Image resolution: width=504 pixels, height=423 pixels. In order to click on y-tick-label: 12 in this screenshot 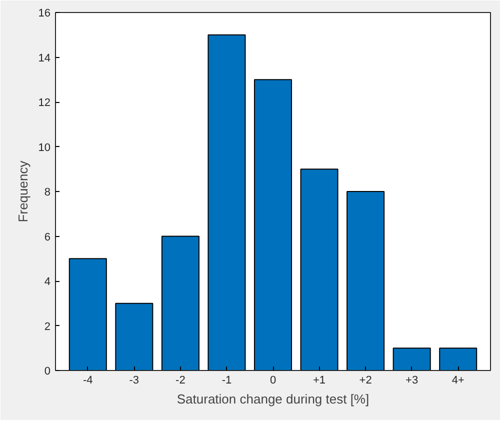, I will do `click(44, 103)`.